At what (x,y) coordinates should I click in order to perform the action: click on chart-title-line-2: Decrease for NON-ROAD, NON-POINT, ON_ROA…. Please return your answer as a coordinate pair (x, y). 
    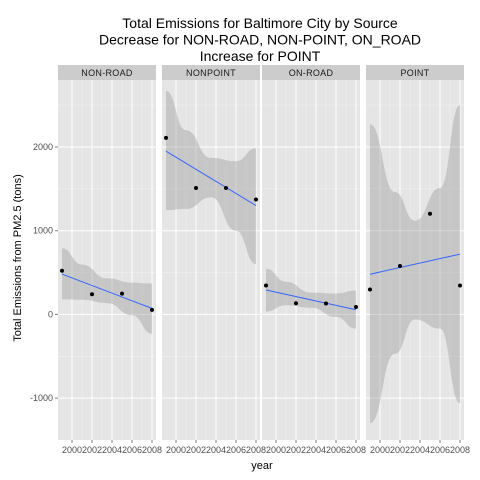
    Looking at the image, I should click on (260, 40).